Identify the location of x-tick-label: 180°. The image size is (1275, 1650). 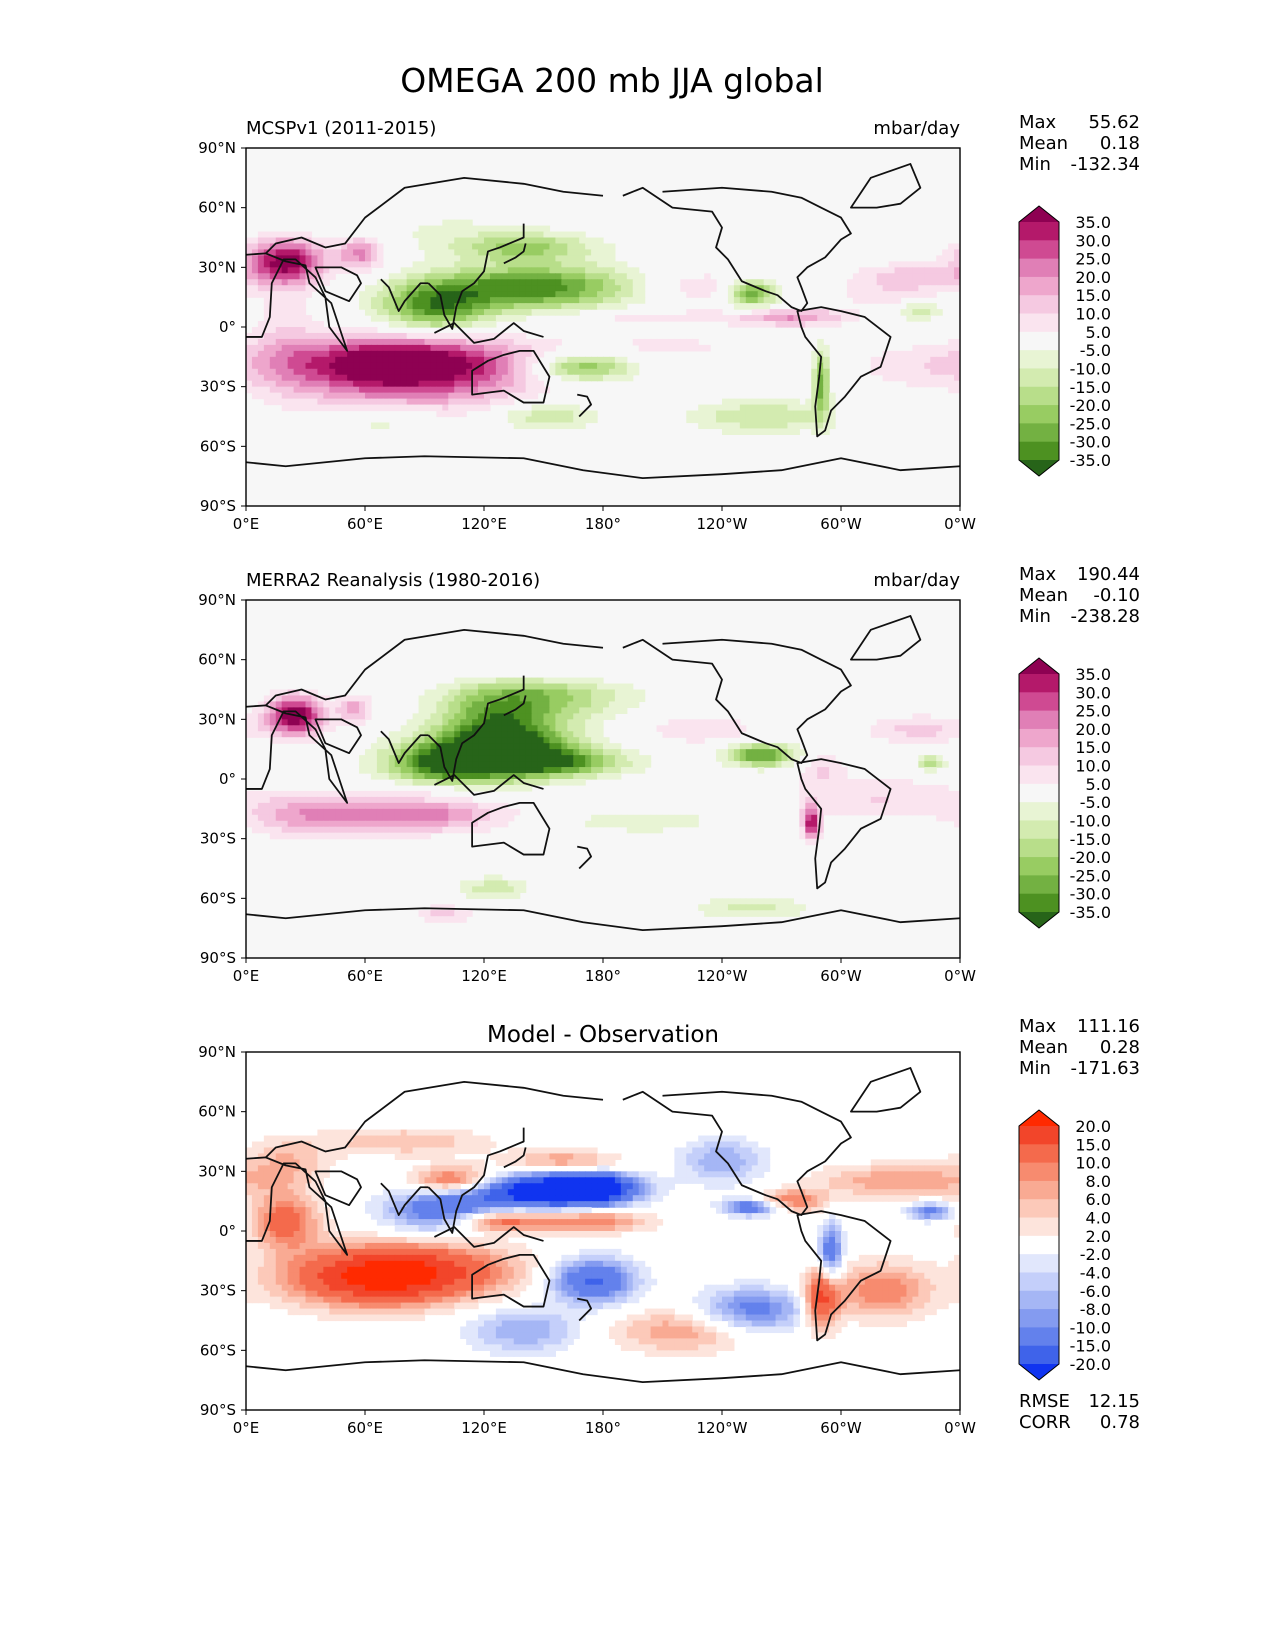
(603, 524).